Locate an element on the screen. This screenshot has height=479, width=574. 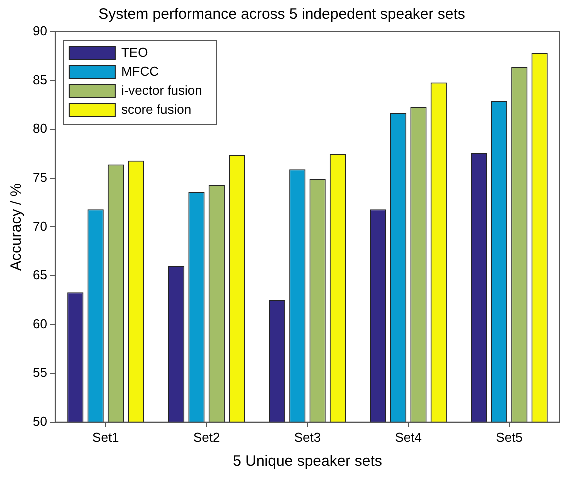
y-tick-label: 50 is located at coordinates (40, 421).